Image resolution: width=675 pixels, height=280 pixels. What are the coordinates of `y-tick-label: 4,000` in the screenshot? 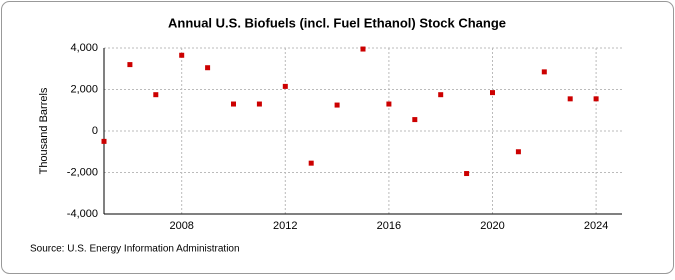 It's located at (84, 48).